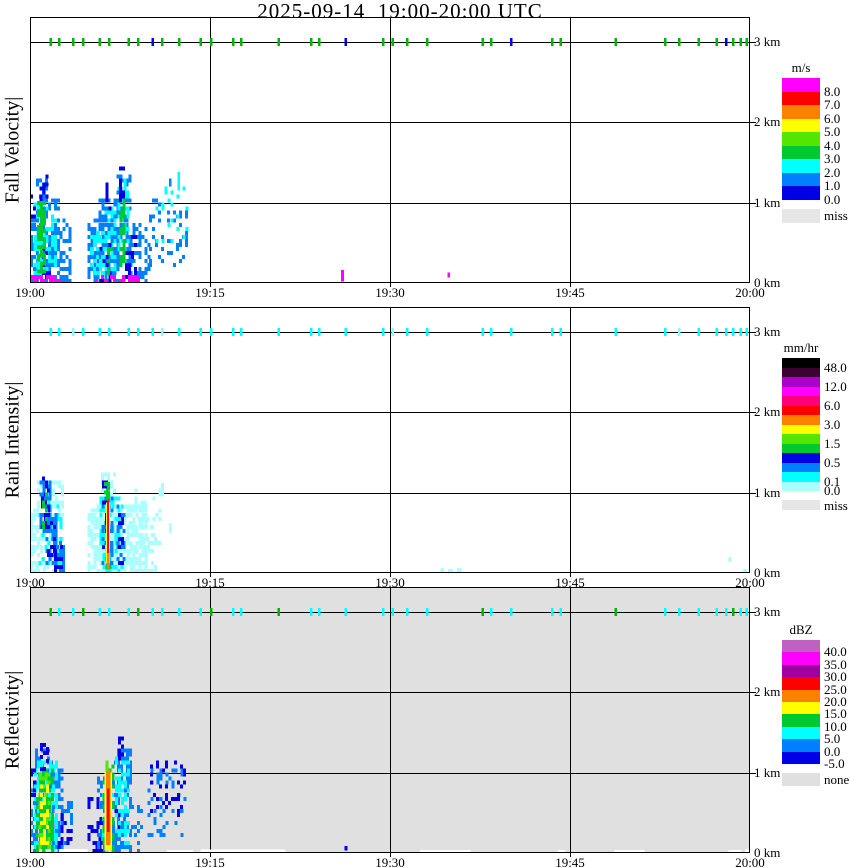 The height and width of the screenshot is (868, 850). I want to click on colorbar-tick-label: 2.0, so click(832, 172).